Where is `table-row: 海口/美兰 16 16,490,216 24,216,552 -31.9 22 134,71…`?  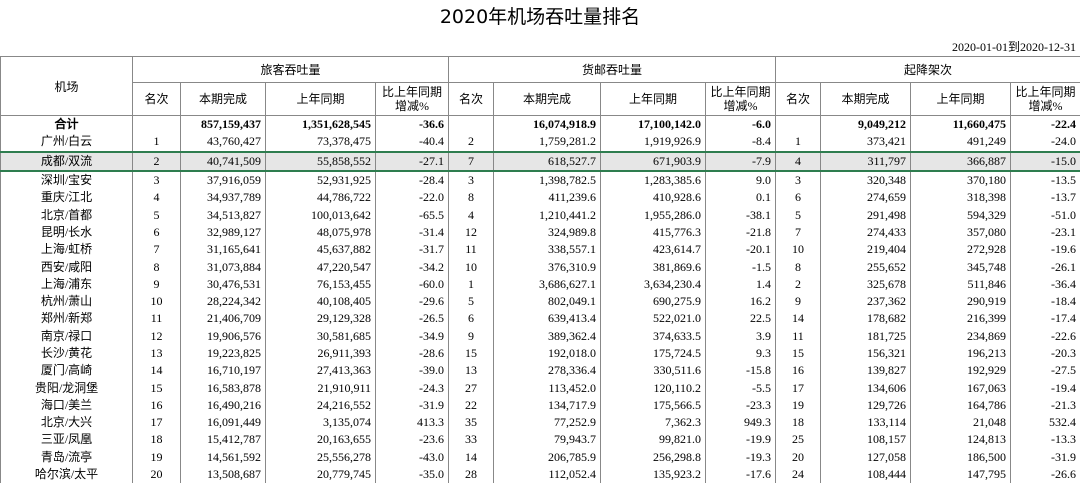
table-row: 海口/美兰 16 16,490,216 24,216,552 -31.9 22 134,71… is located at coordinates (540, 405).